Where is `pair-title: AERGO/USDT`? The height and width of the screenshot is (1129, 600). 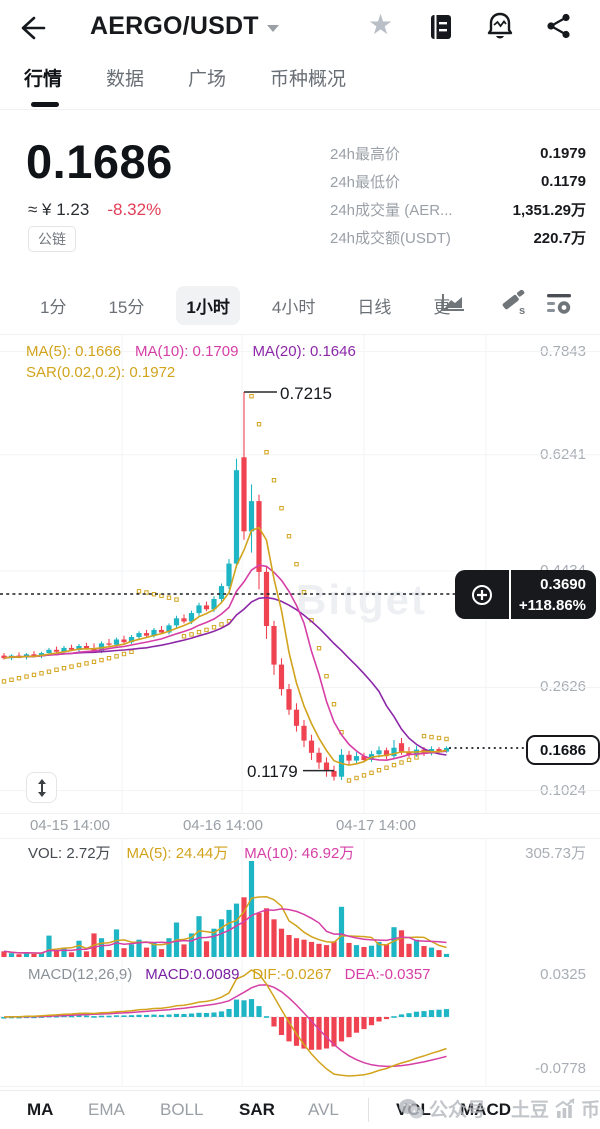
pair-title: AERGO/USDT is located at coordinates (174, 26).